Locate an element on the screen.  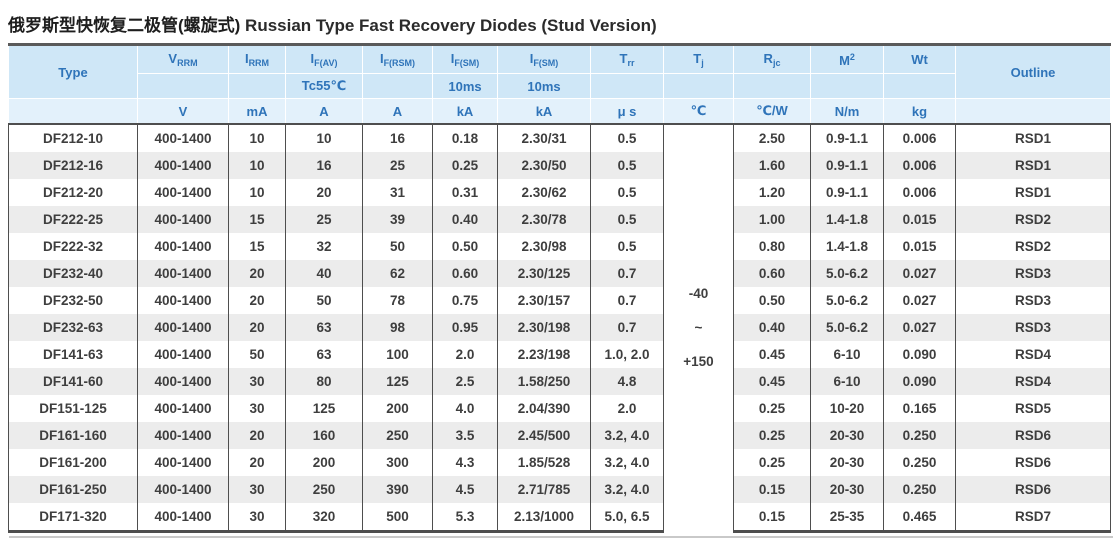
table-cell: 2.45/500 is located at coordinates (544, 435).